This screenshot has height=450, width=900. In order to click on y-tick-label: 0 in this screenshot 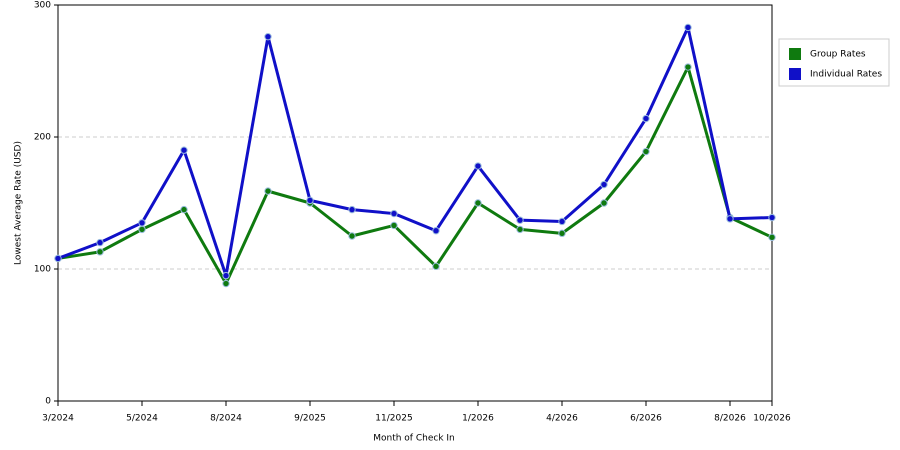, I will do `click(48, 402)`.